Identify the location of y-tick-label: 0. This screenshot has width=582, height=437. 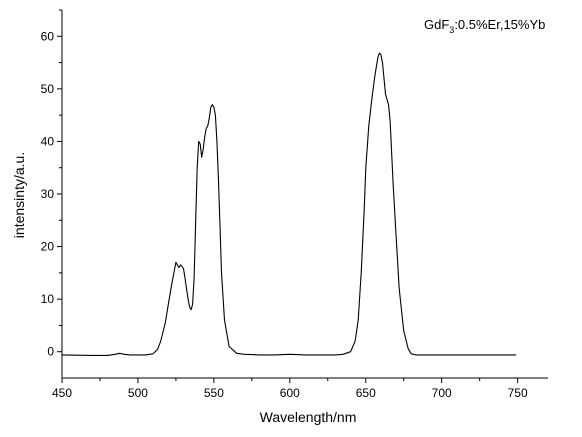
(50, 352).